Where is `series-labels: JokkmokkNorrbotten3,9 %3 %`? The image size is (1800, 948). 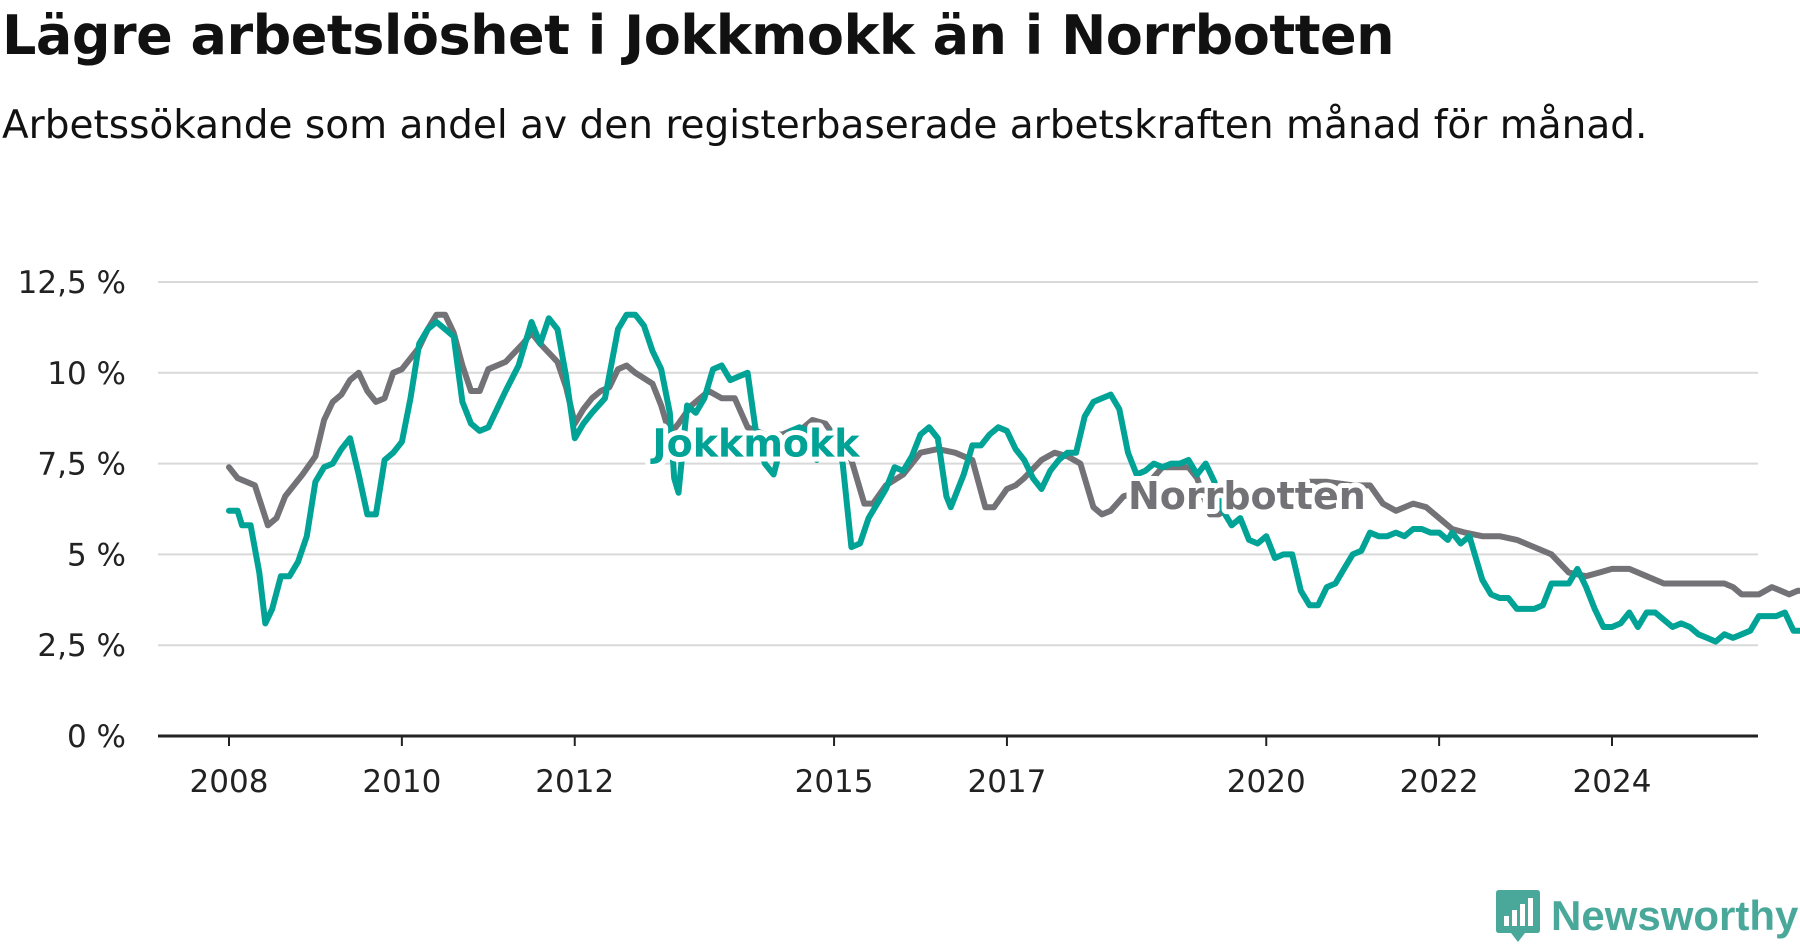 series-labels: JokkmokkNorrbotten3,9 %3 % is located at coordinates (1008, 469).